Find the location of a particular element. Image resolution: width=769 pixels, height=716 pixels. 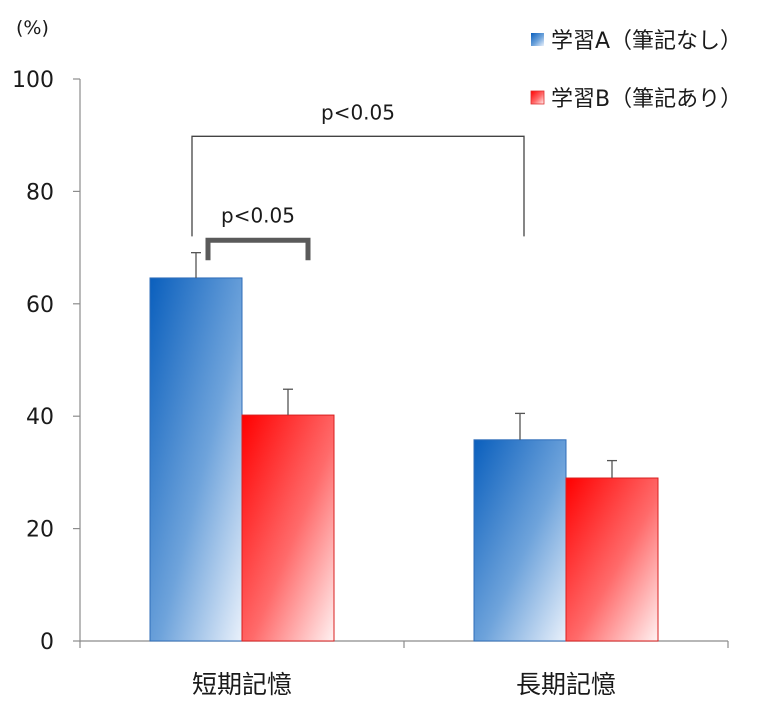

y-tick-label: 40 is located at coordinates (40, 417).